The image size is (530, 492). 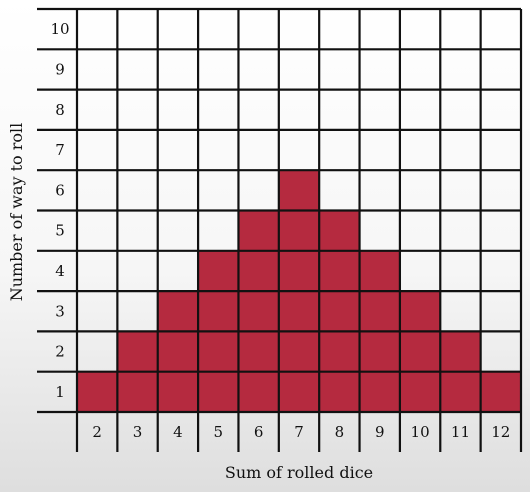 What do you see at coordinates (299, 432) in the screenshot?
I see `x-tick-label: 7` at bounding box center [299, 432].